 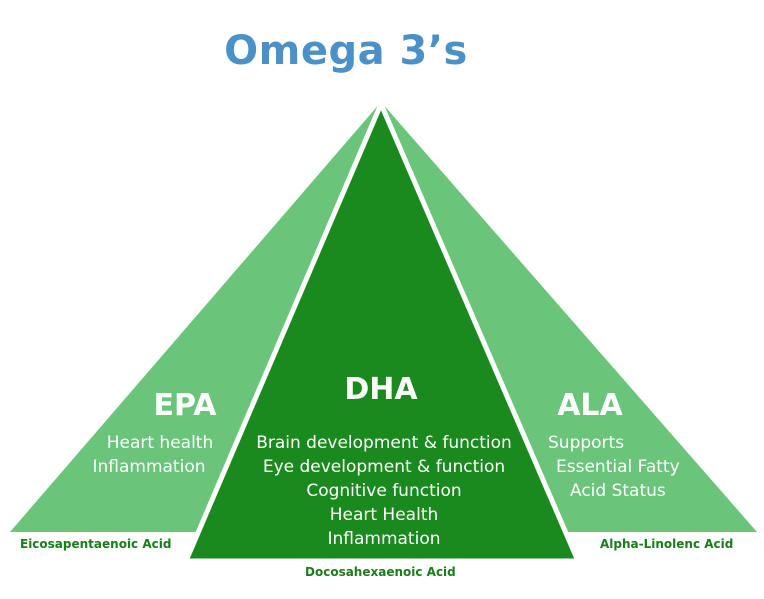 What do you see at coordinates (381, 389) in the screenshot?
I see `dha-heading: DHA` at bounding box center [381, 389].